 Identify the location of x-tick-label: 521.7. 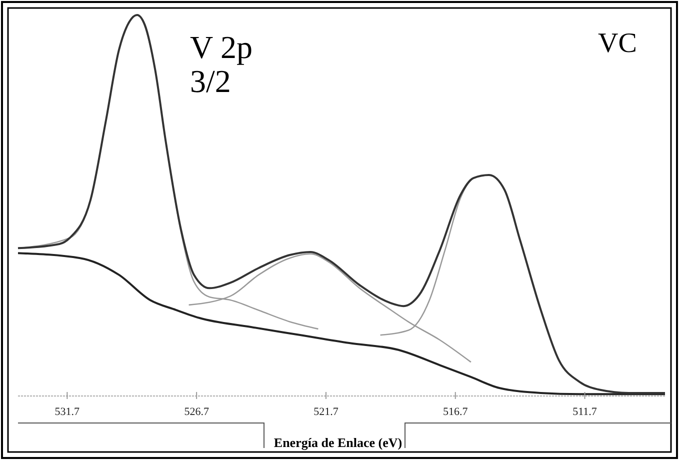
(326, 412).